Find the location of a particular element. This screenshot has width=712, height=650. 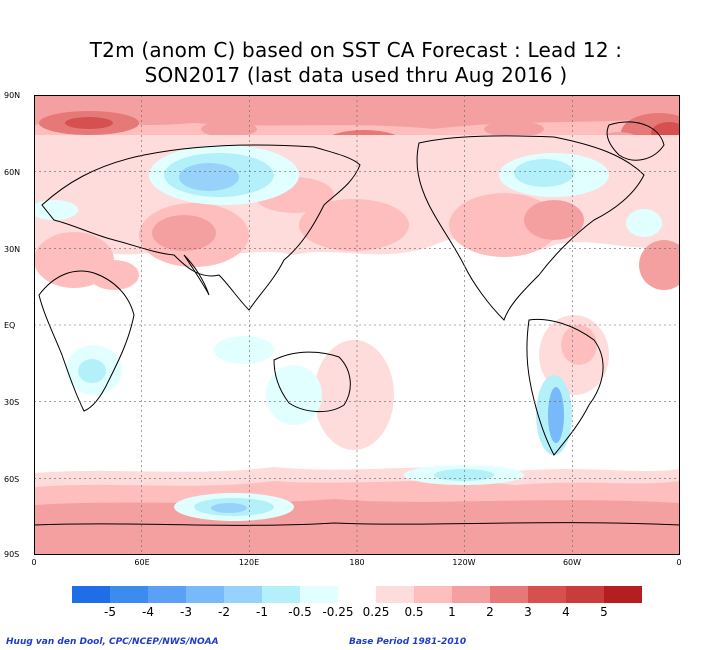

lon-label-0: 0 is located at coordinates (34, 562).